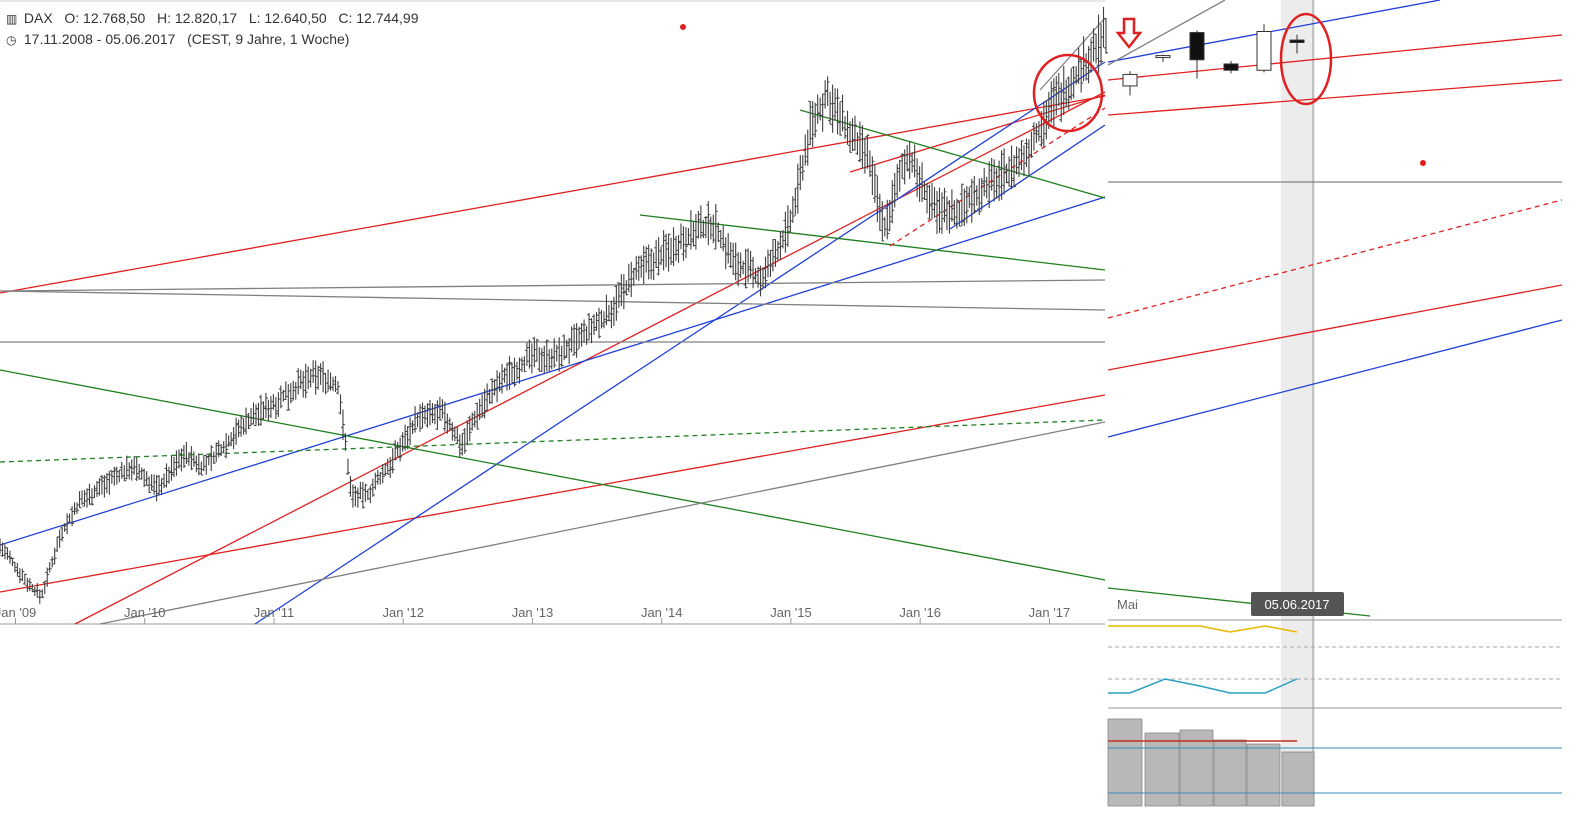 Image resolution: width=1595 pixels, height=828 pixels. Describe the element at coordinates (145, 612) in the screenshot. I see `x-tick-label: Jan '10` at that location.